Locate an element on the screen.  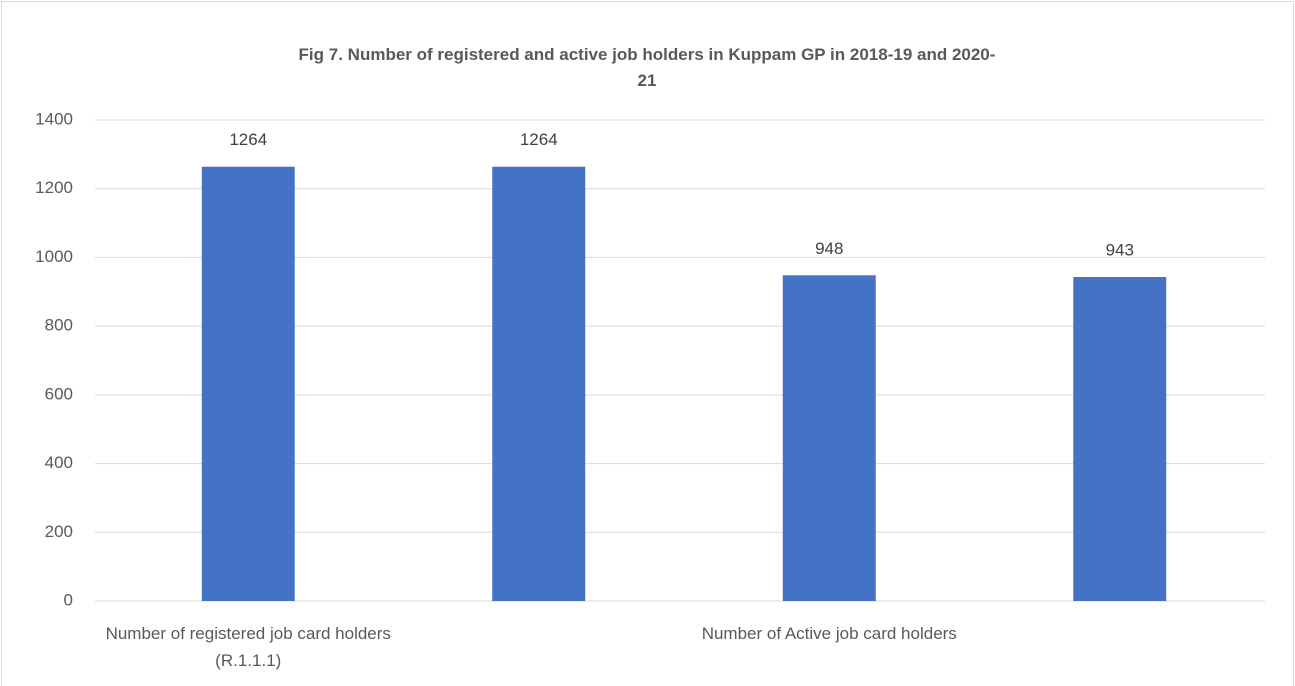
y-tick-label: 400 is located at coordinates (59, 462).